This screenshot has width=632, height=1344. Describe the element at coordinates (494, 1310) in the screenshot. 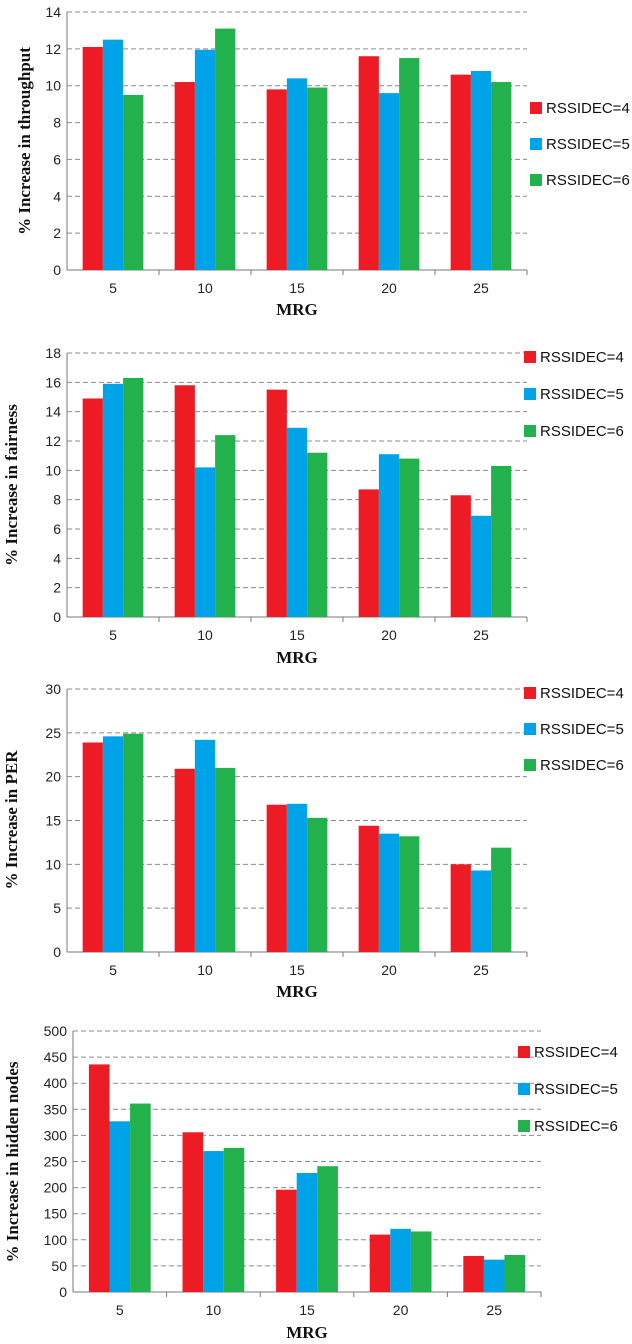

I see `x-tick-label: 25` at that location.